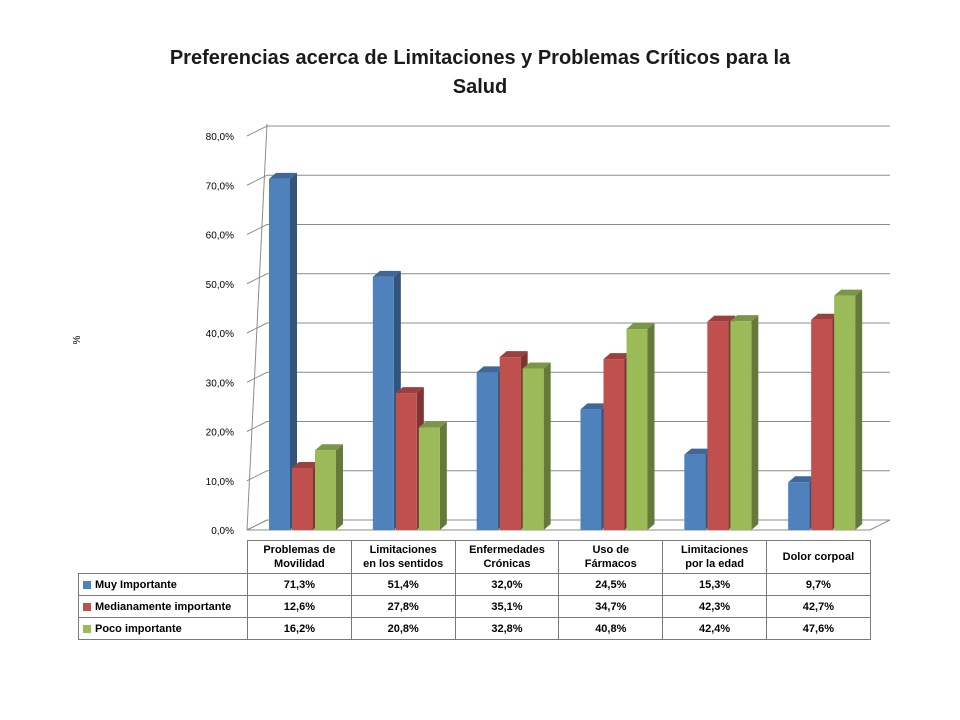  Describe the element at coordinates (714, 557) in the screenshot. I see `category-header: Limitaciones por la edad` at that location.